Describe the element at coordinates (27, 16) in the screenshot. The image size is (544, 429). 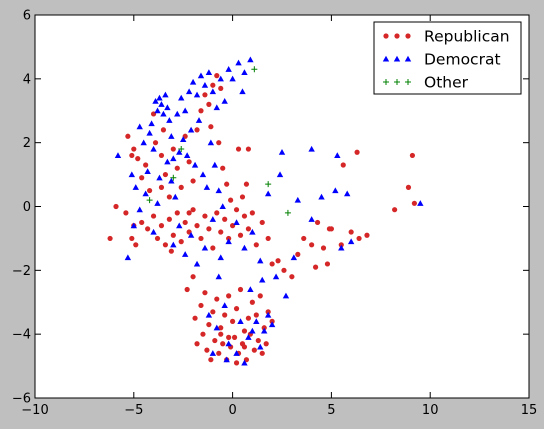
I see `y-tick-label: 6` at that location.